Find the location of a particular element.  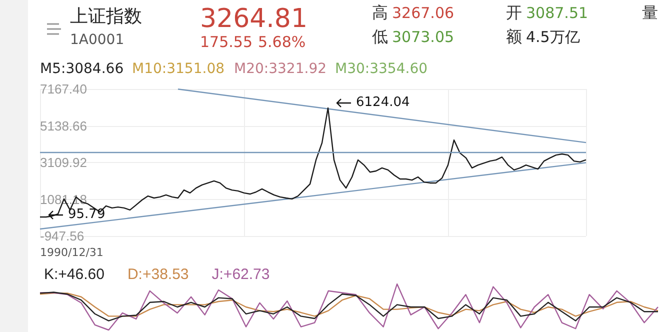

text: 量 is located at coordinates (650, 12).